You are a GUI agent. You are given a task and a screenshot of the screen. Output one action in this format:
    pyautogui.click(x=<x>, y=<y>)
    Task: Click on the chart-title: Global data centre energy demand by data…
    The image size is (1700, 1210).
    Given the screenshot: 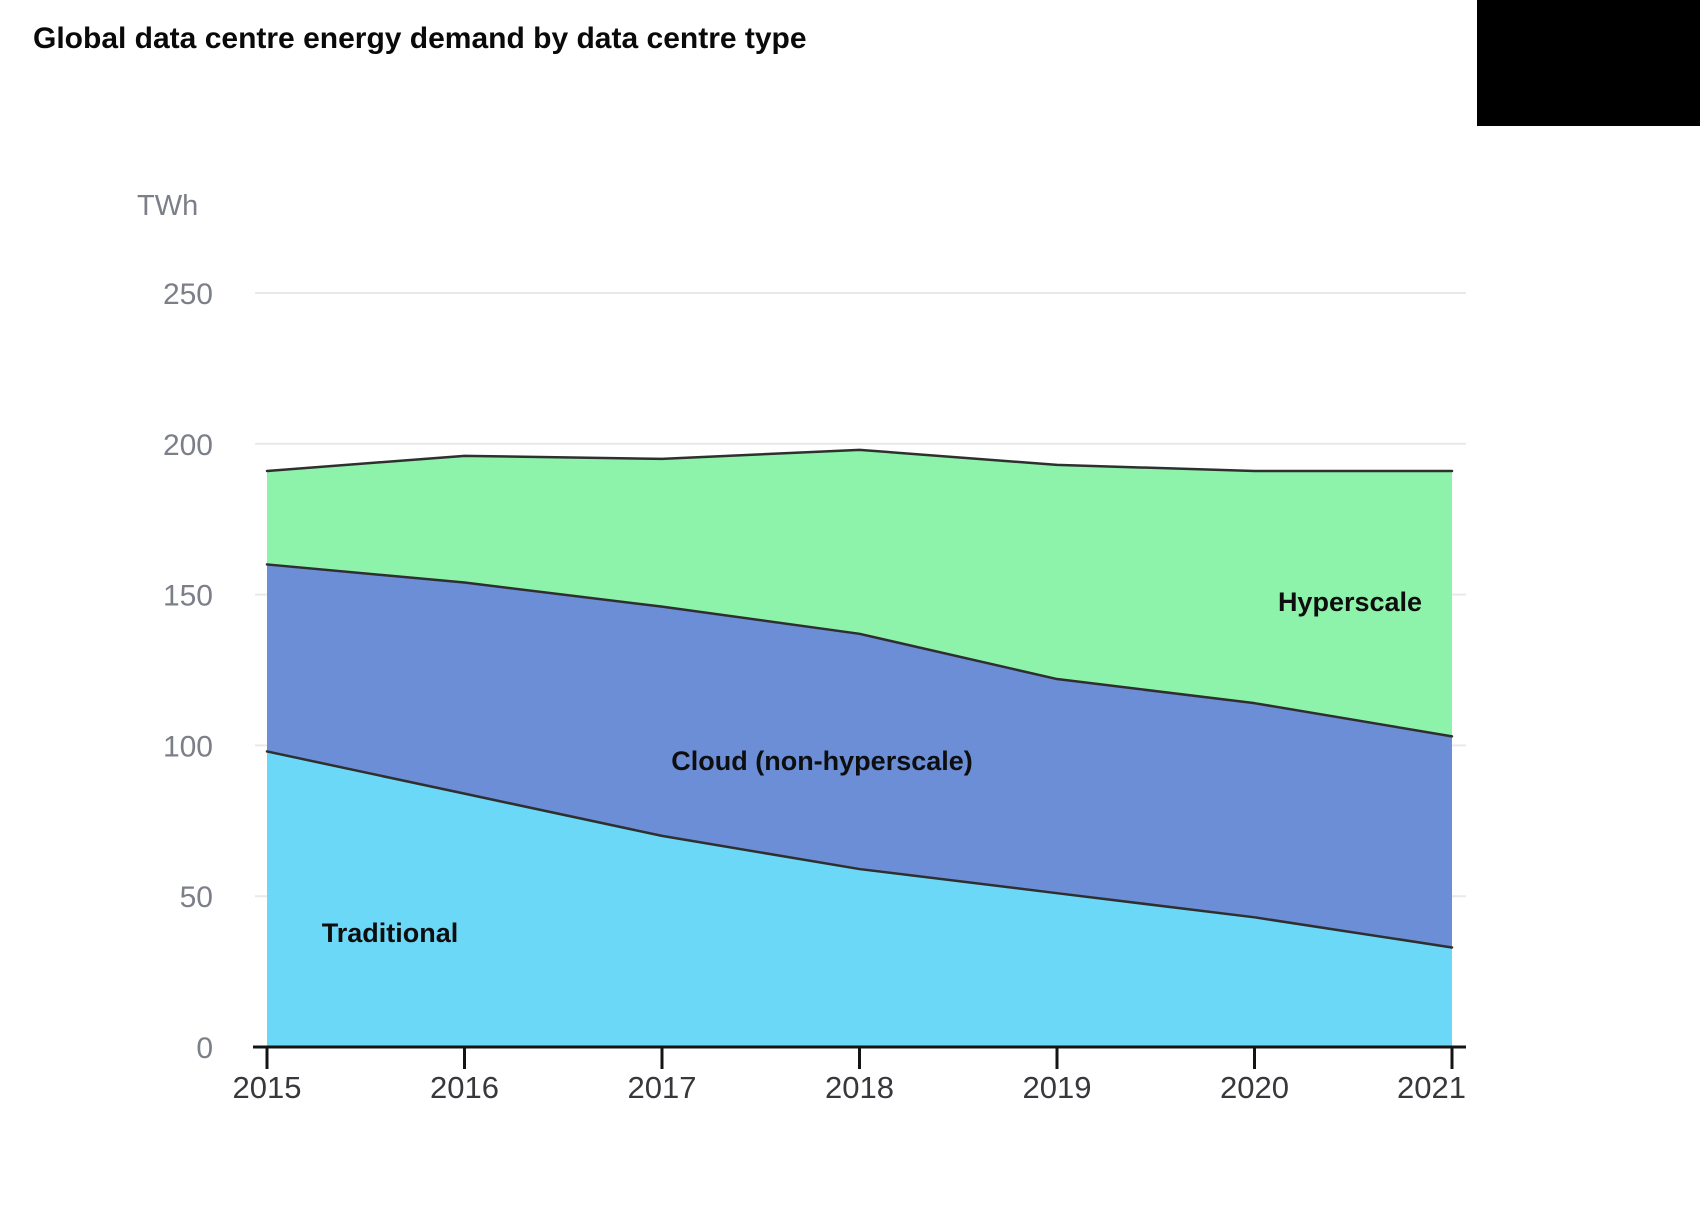 What is the action you would take?
    pyautogui.click(x=420, y=38)
    